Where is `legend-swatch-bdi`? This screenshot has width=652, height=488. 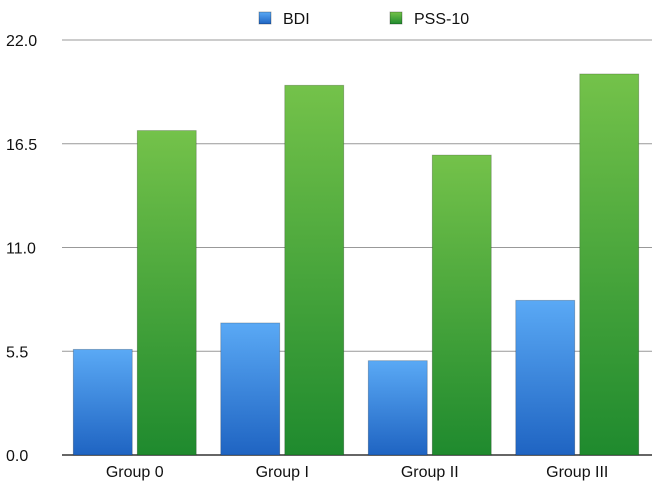 legend-swatch-bdi is located at coordinates (265, 18).